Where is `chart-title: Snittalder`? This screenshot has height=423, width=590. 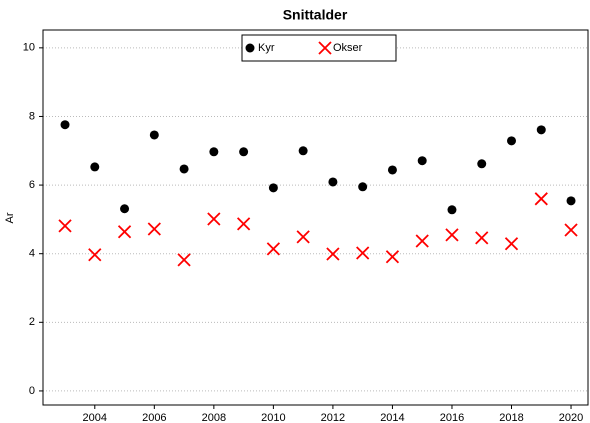
chart-title: Snittalder is located at coordinates (315, 15).